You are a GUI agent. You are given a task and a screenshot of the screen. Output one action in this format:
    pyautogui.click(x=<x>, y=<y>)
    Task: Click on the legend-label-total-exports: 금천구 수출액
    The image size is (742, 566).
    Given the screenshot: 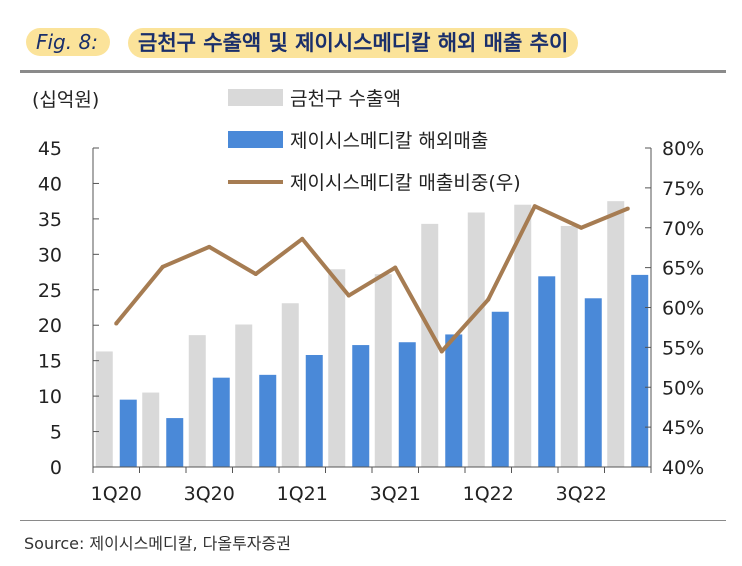 What is the action you would take?
    pyautogui.click(x=345, y=99)
    